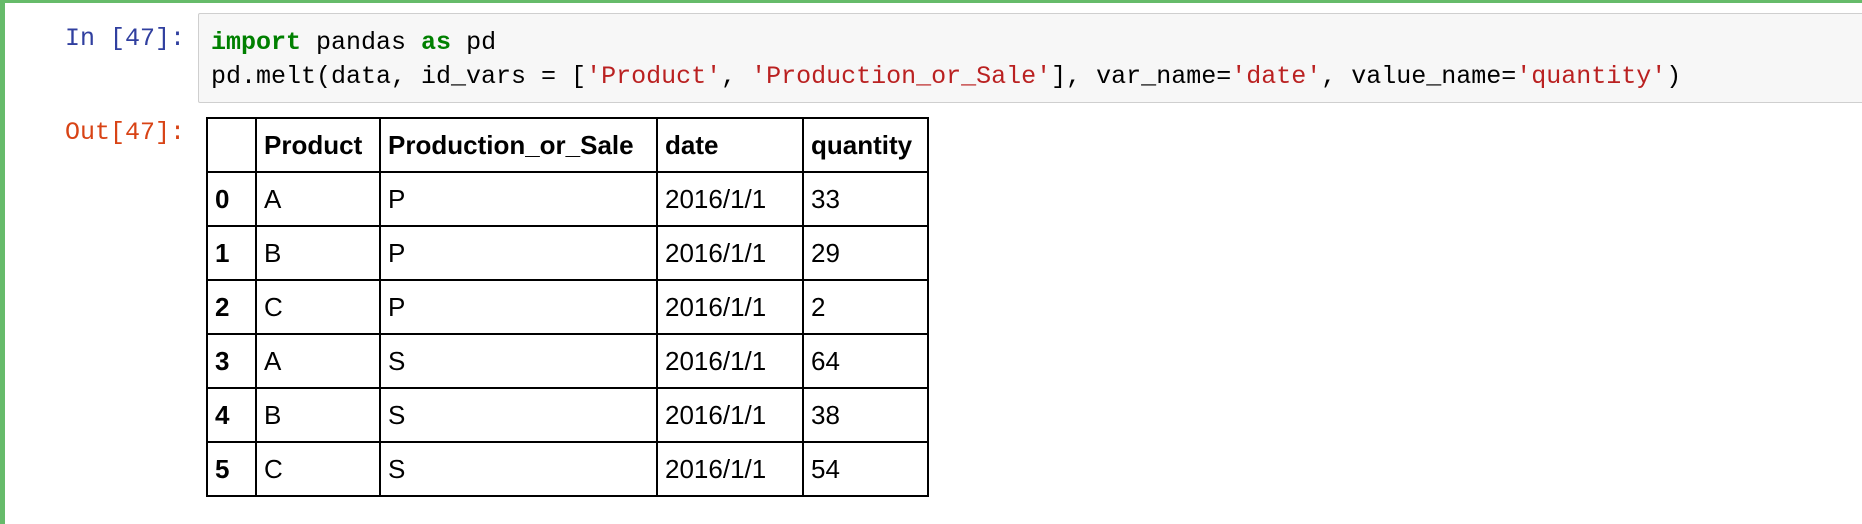 The image size is (1862, 524). I want to click on row-index-cell: 3, so click(231, 361).